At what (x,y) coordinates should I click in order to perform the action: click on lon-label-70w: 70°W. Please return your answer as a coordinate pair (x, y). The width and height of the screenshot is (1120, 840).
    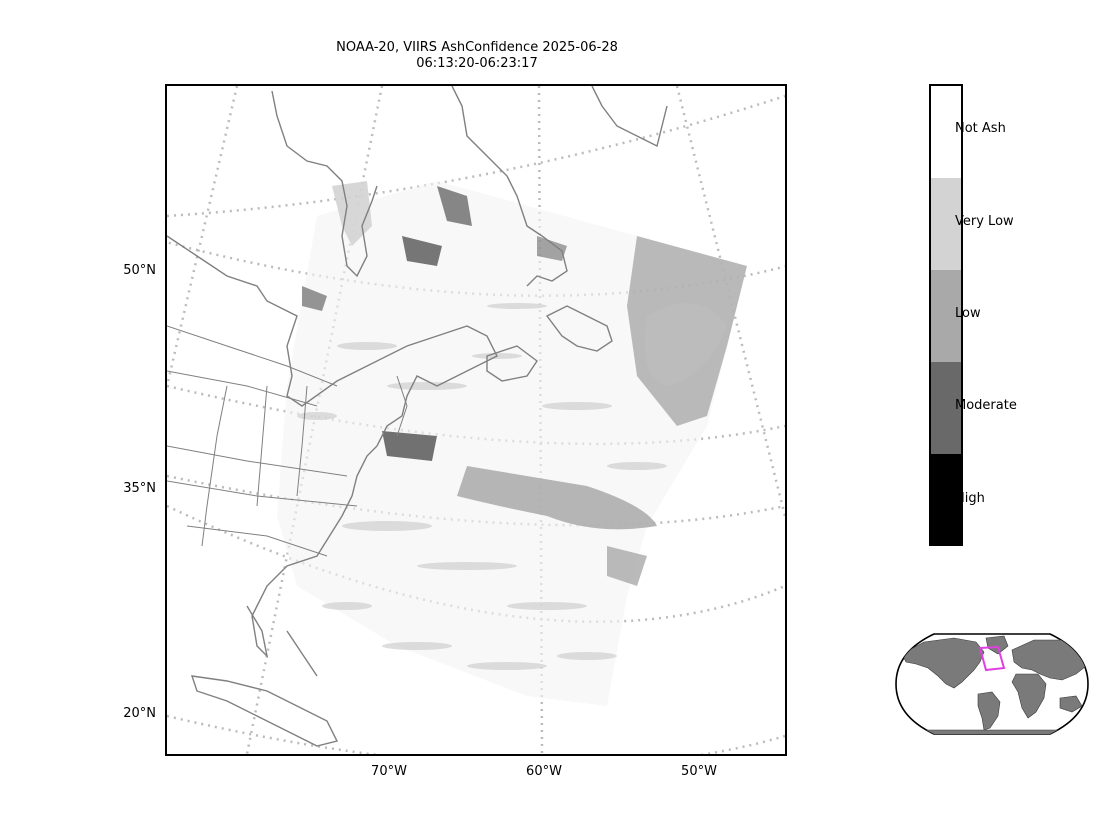
    Looking at the image, I should click on (389, 771).